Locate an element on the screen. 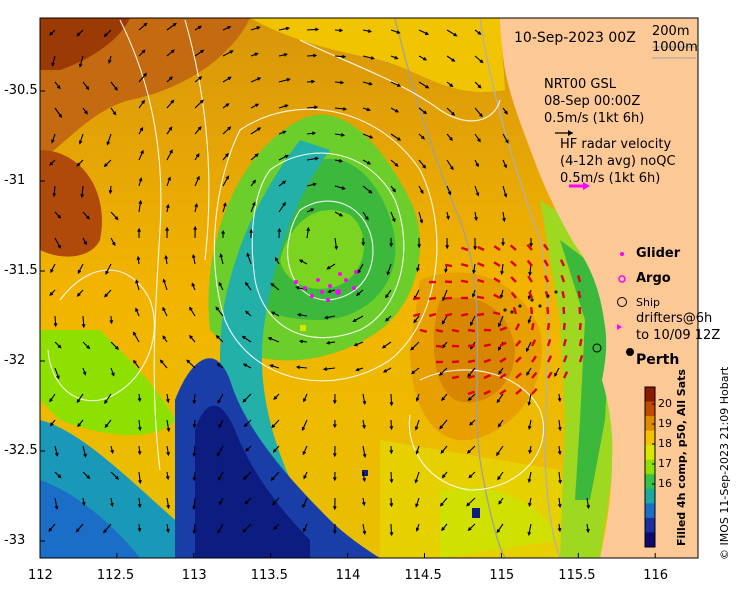  city-label-perth: Perth is located at coordinates (658, 360).